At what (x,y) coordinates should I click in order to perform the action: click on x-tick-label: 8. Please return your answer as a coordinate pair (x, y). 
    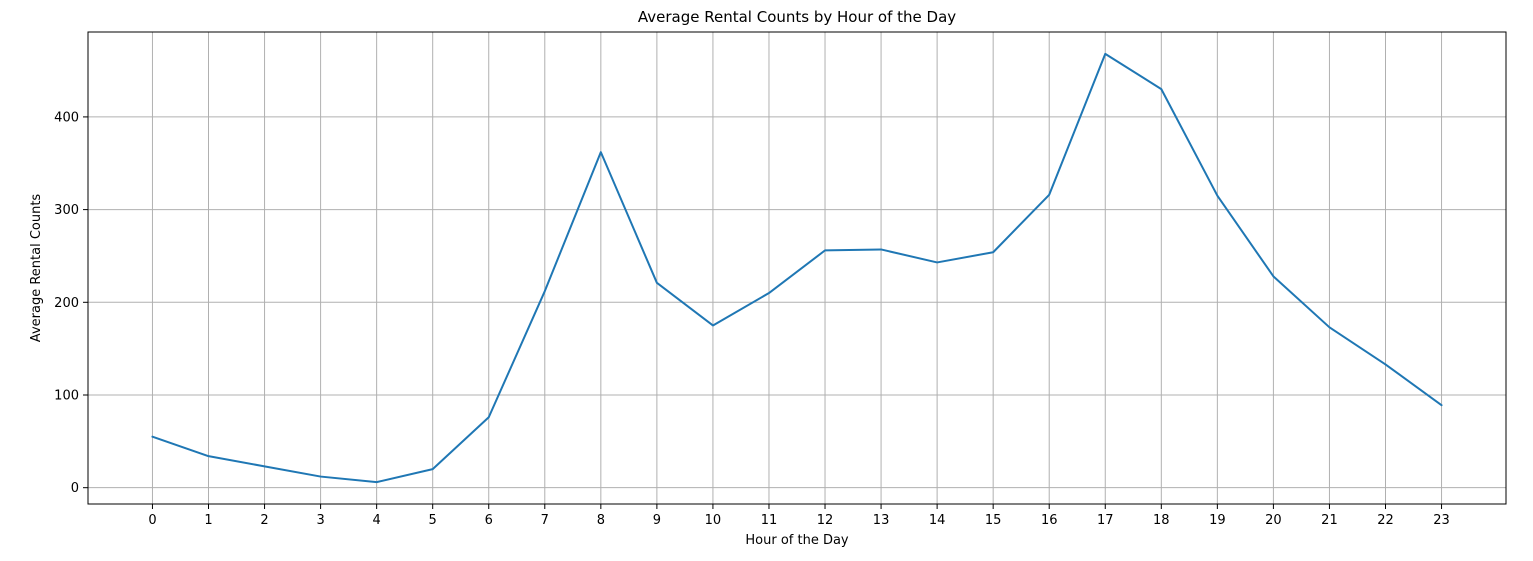
    Looking at the image, I should click on (601, 520).